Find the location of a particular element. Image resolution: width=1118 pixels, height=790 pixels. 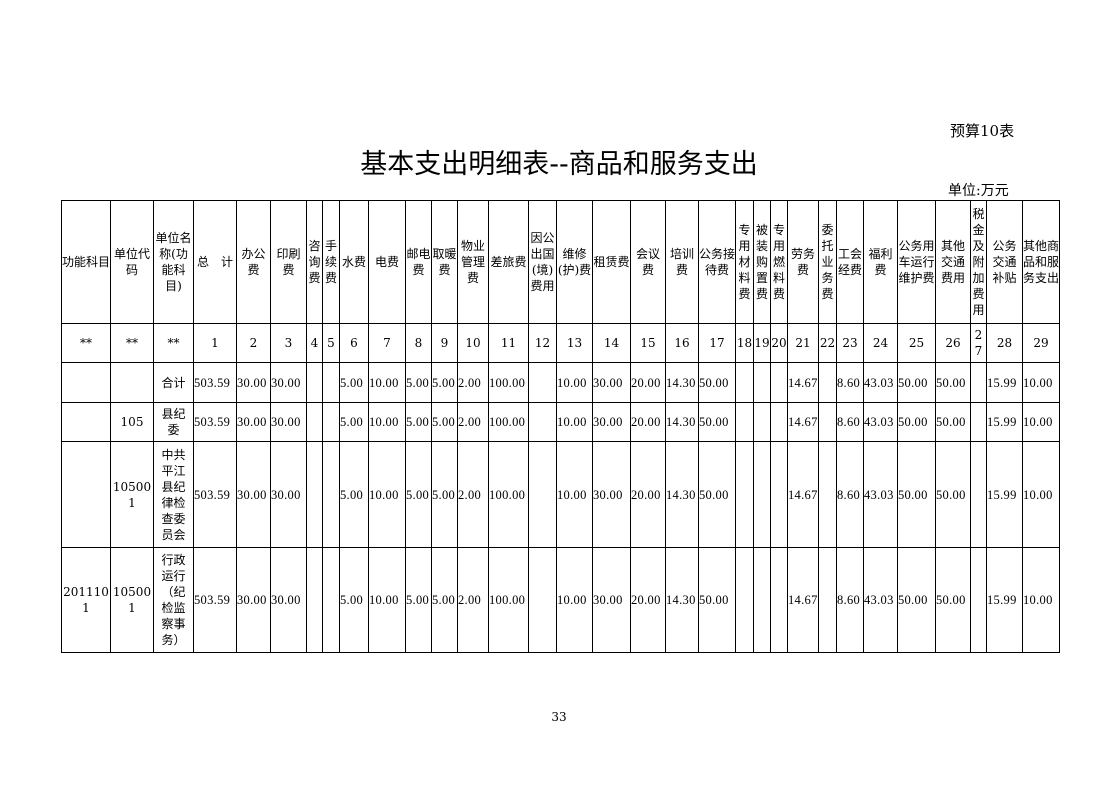

column-number: 4 is located at coordinates (314, 343).